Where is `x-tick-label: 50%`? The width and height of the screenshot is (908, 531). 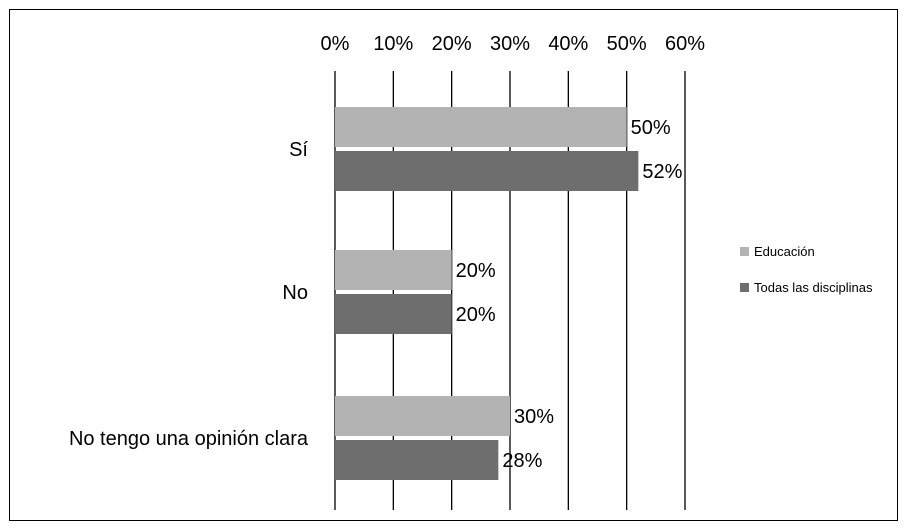
x-tick-label: 50% is located at coordinates (627, 44).